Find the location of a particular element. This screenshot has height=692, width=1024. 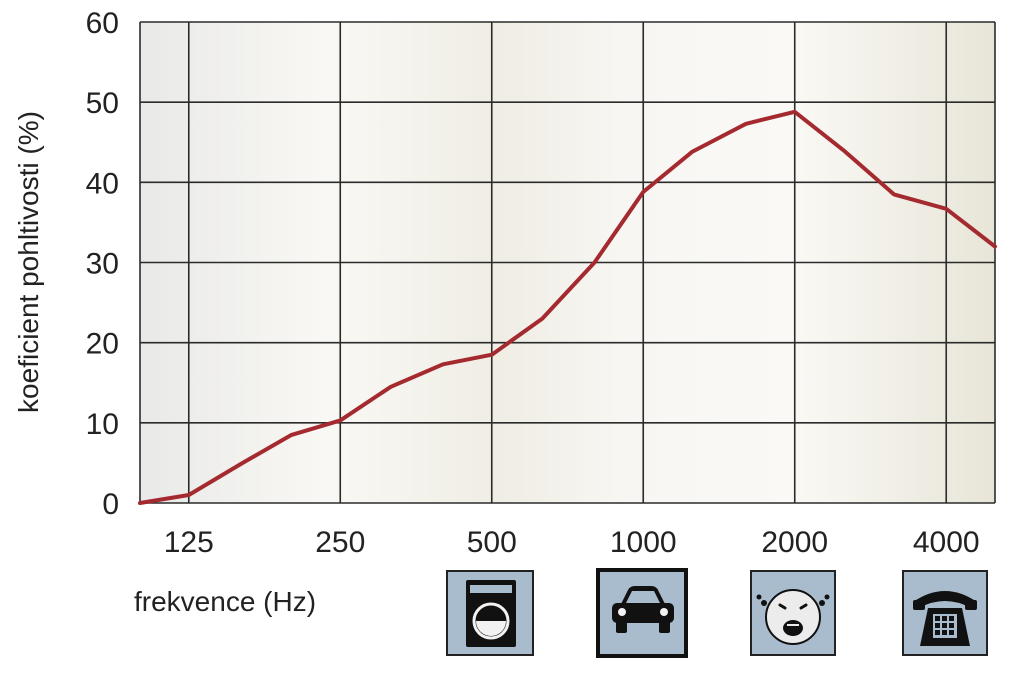

washing-machine-icon is located at coordinates (491, 613).